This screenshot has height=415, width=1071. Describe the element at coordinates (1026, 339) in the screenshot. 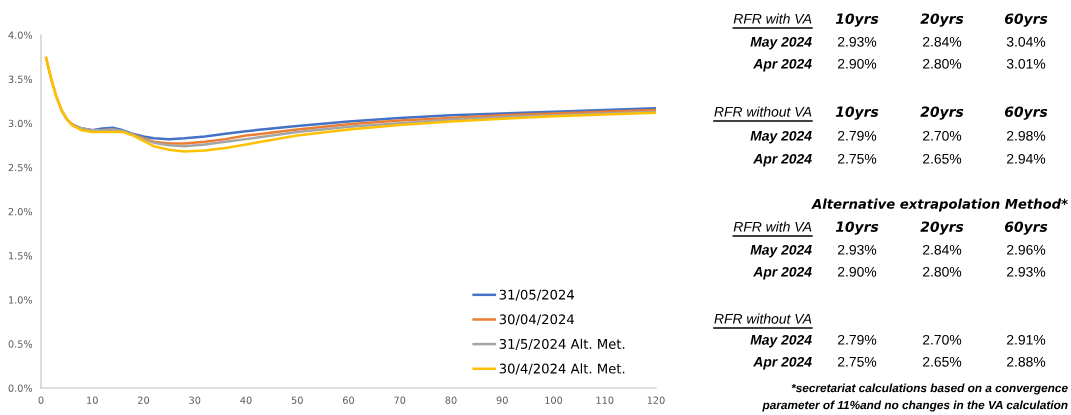

I see `text: 2.91%` at that location.